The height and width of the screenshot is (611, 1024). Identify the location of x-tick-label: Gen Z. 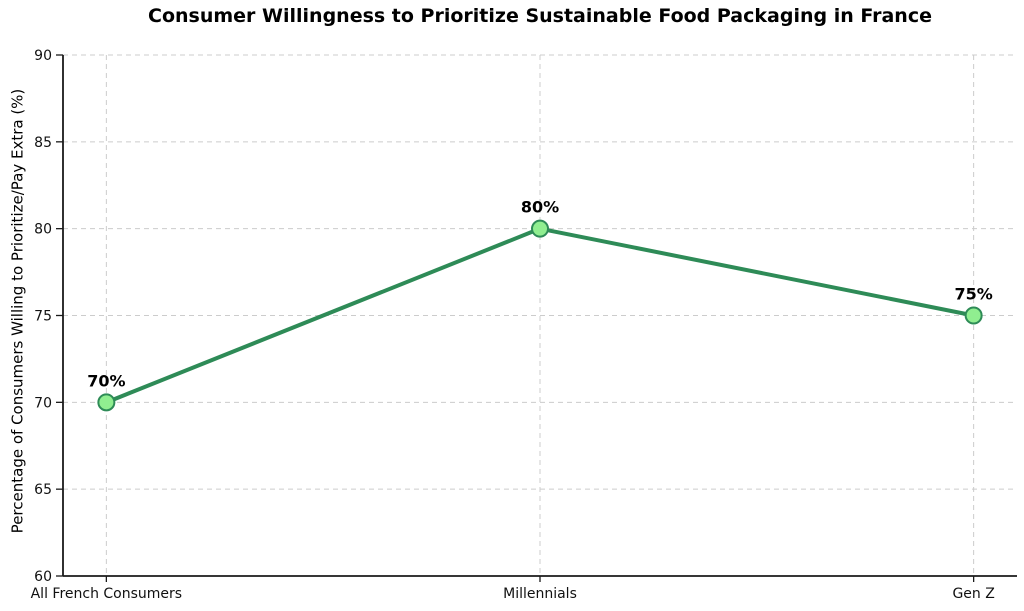
(973, 594).